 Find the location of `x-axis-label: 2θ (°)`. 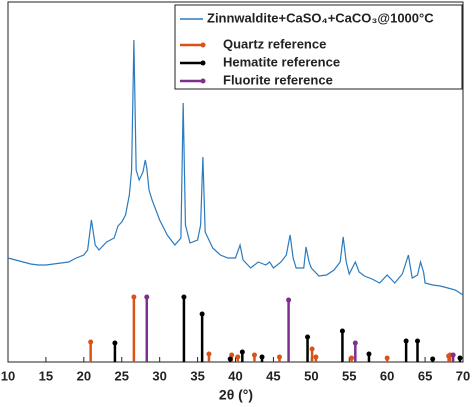

x-axis-label: 2θ (°) is located at coordinates (236, 395).